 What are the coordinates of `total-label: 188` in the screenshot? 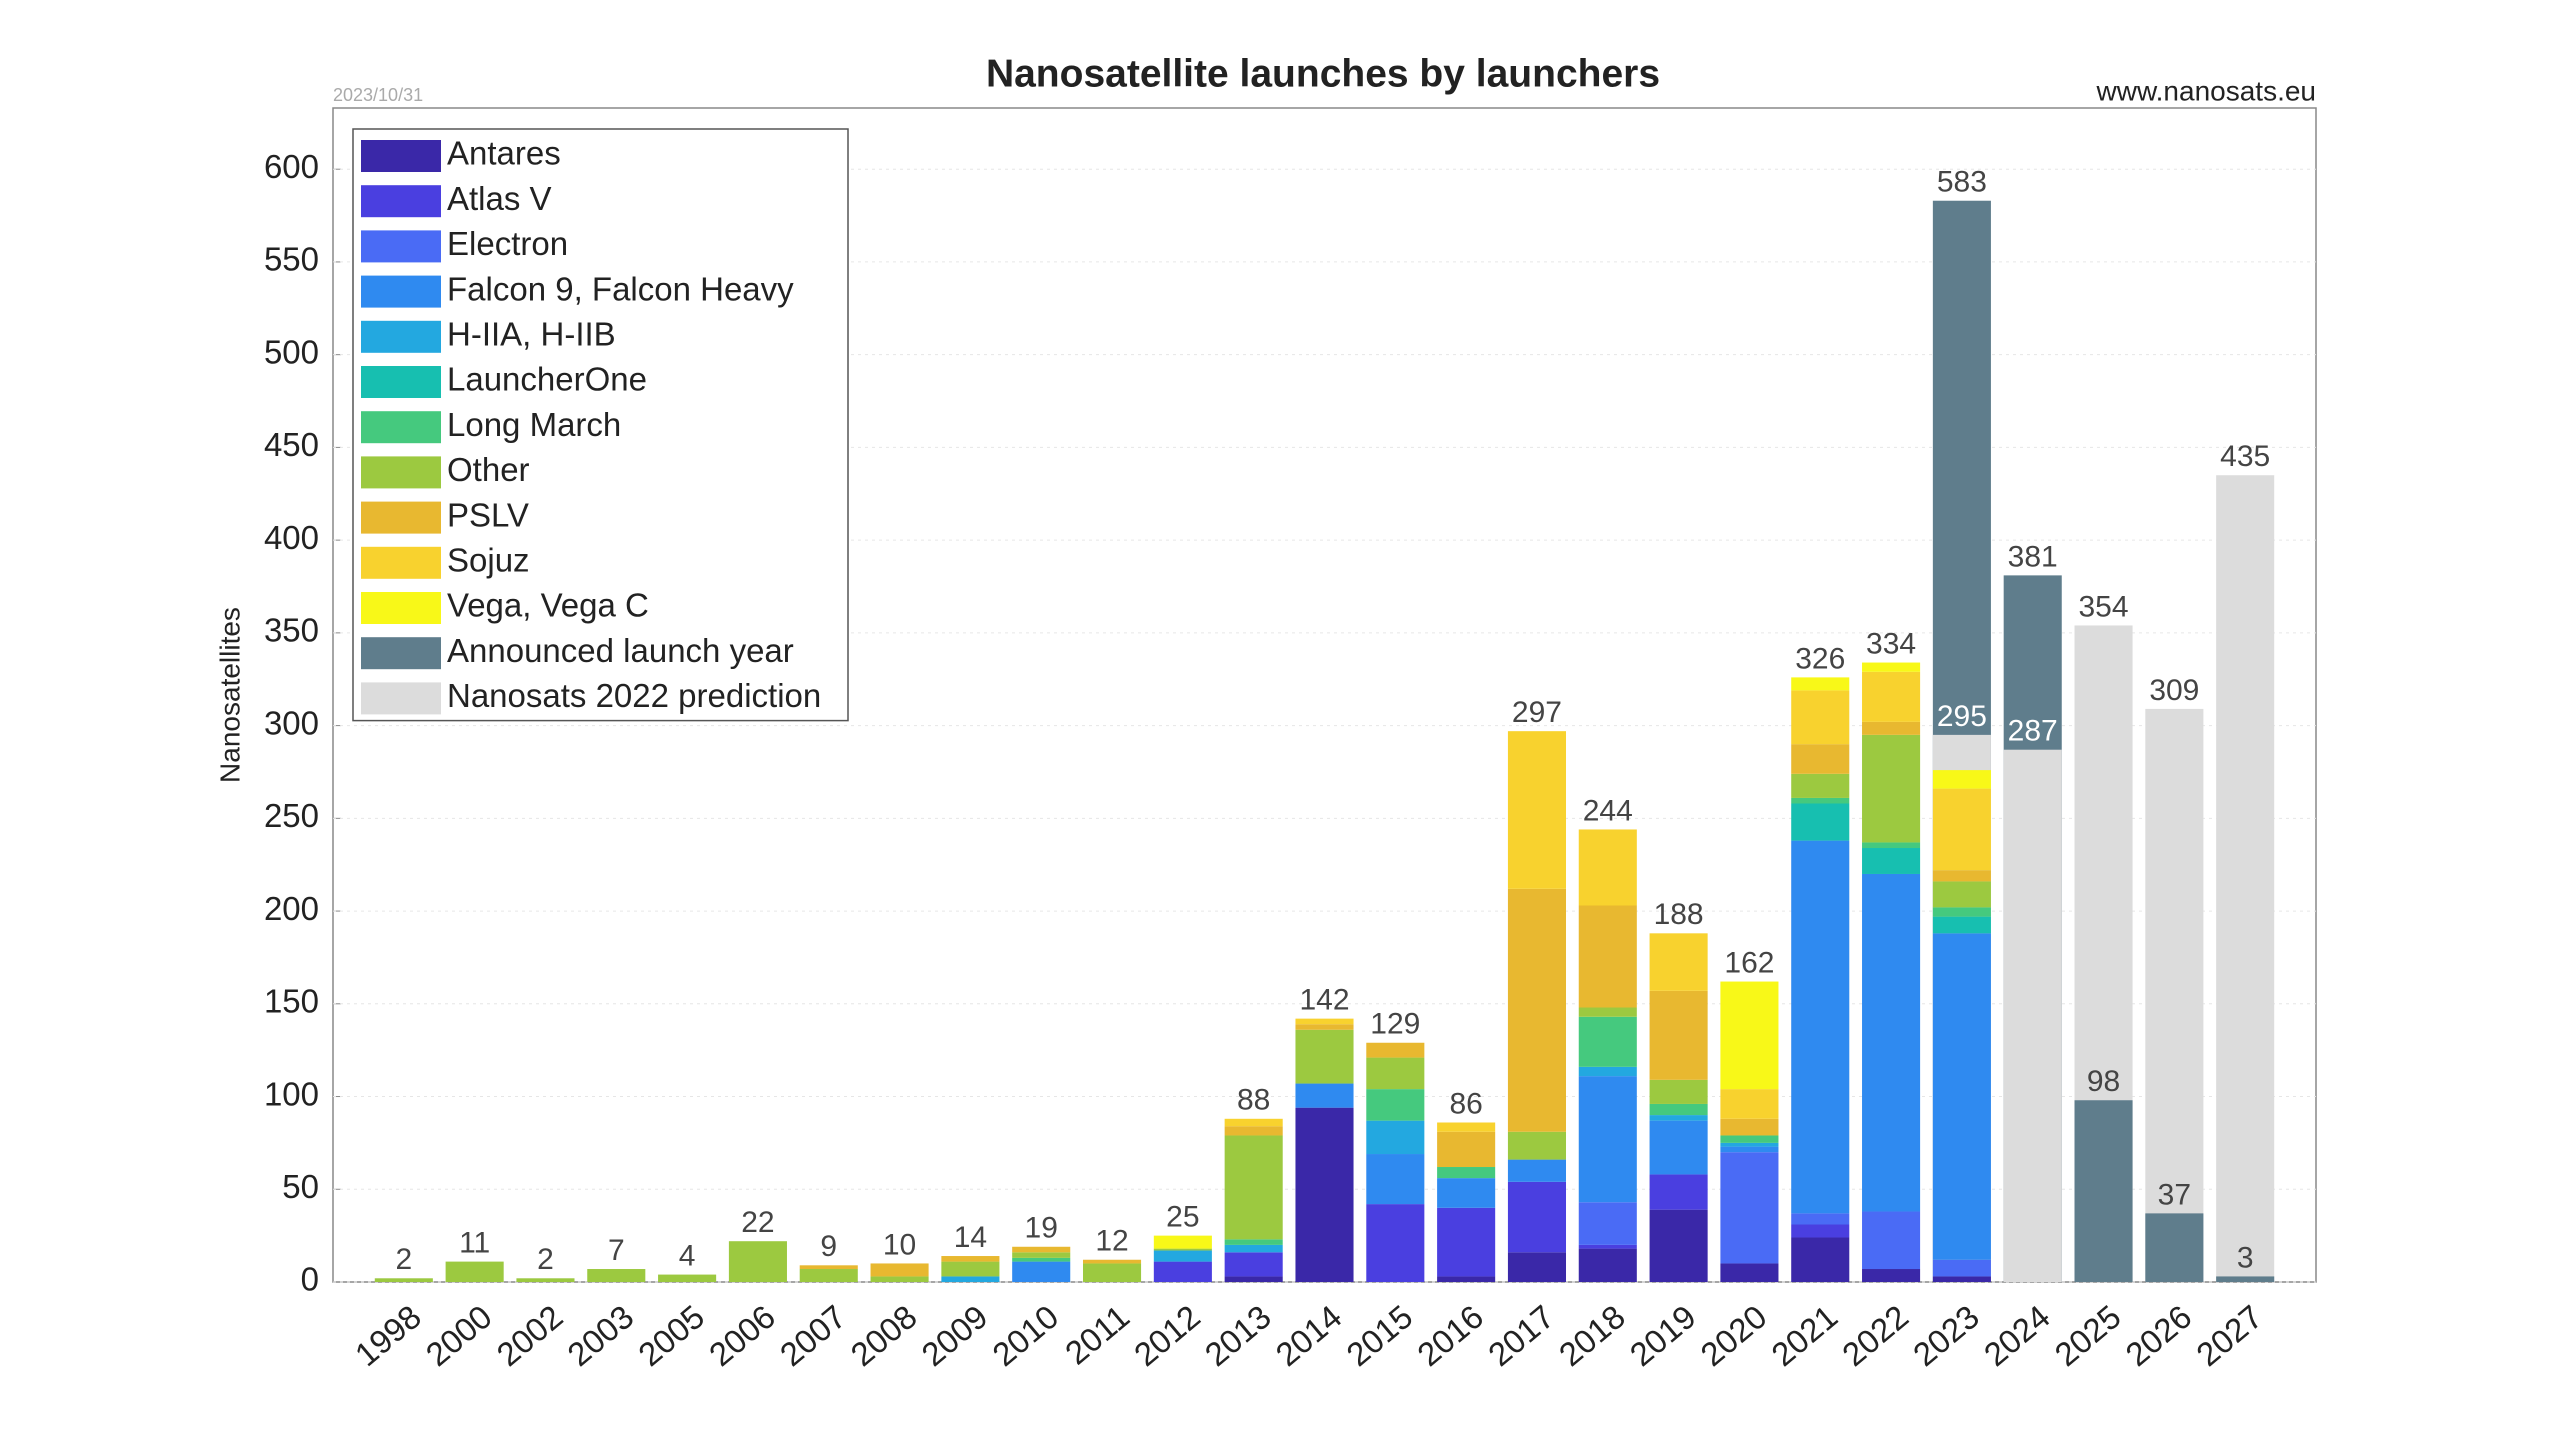 It's located at (1679, 914).